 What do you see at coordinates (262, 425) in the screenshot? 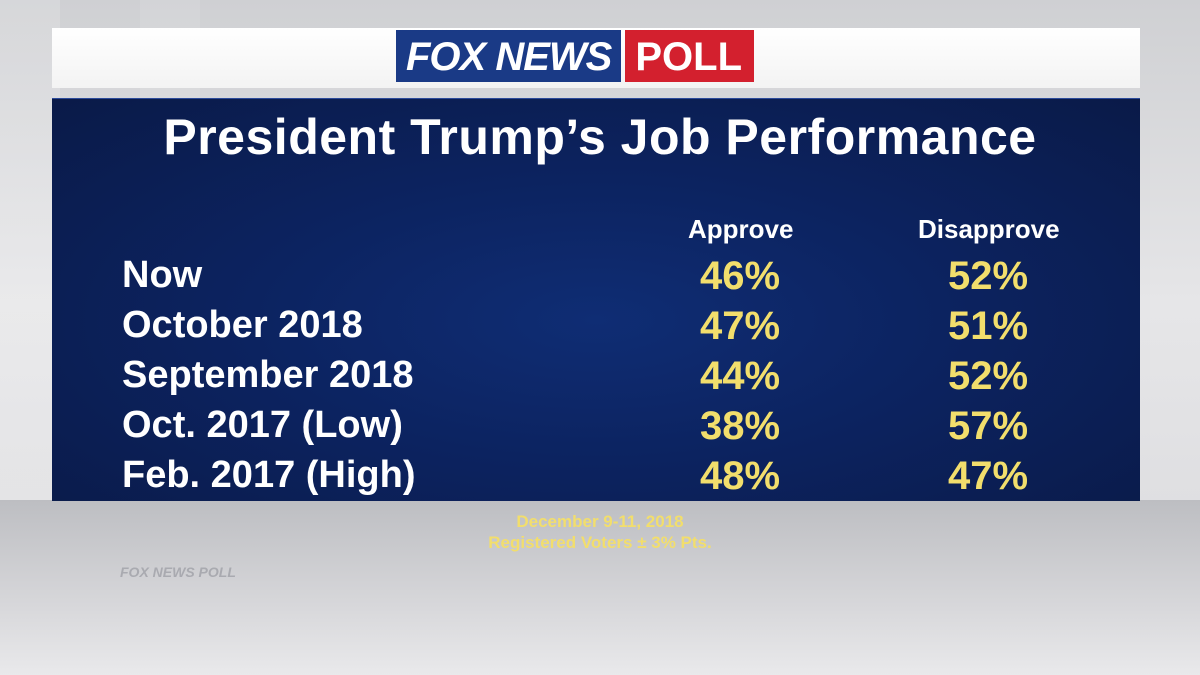
I see `row-label: Oct. 2017 (Low)` at bounding box center [262, 425].